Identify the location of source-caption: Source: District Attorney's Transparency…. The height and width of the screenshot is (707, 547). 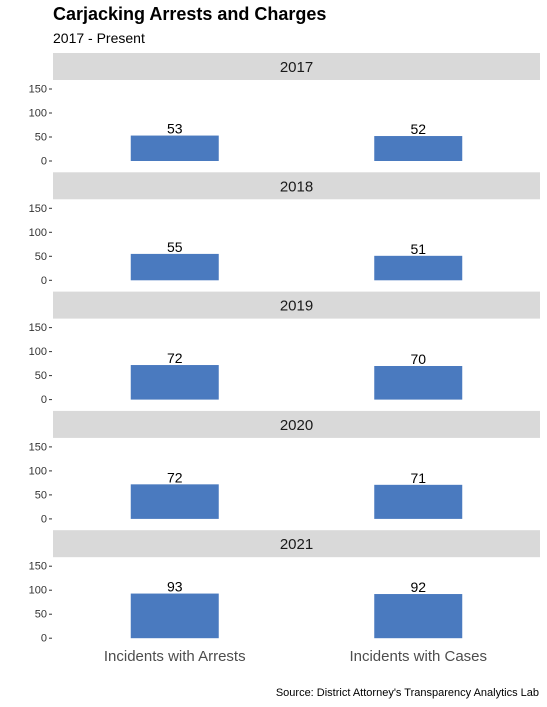
(407, 693).